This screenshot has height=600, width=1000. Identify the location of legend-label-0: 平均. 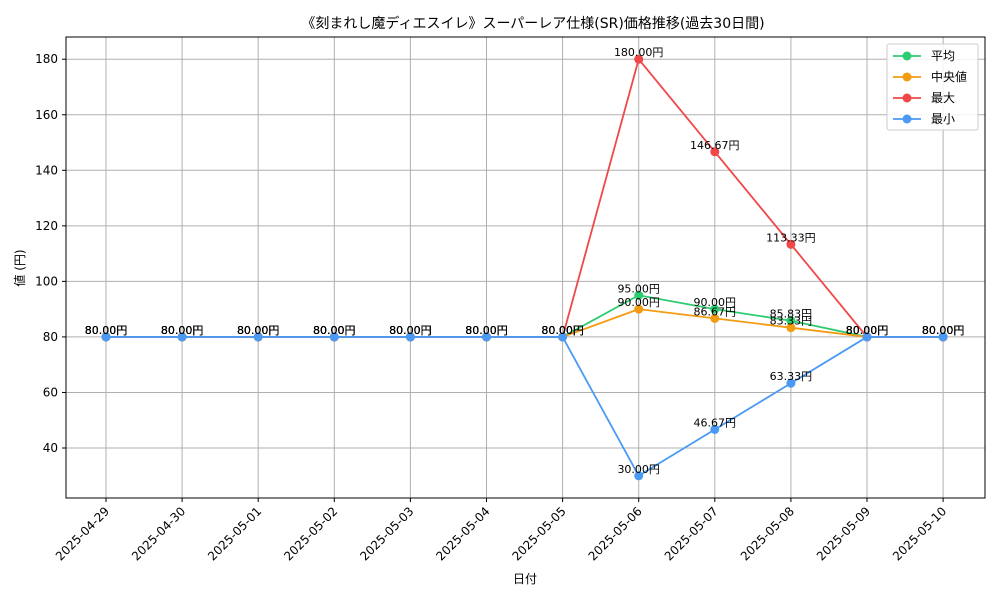
(943, 56).